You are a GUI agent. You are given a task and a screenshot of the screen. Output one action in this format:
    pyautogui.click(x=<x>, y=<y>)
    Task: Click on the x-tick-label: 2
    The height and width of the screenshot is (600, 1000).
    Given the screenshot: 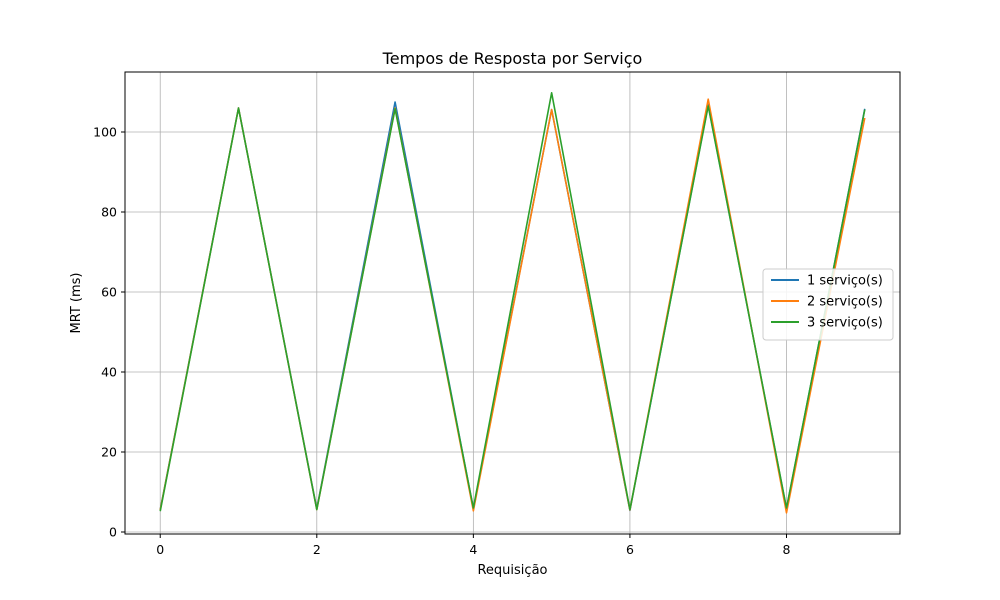 What is the action you would take?
    pyautogui.click(x=317, y=549)
    